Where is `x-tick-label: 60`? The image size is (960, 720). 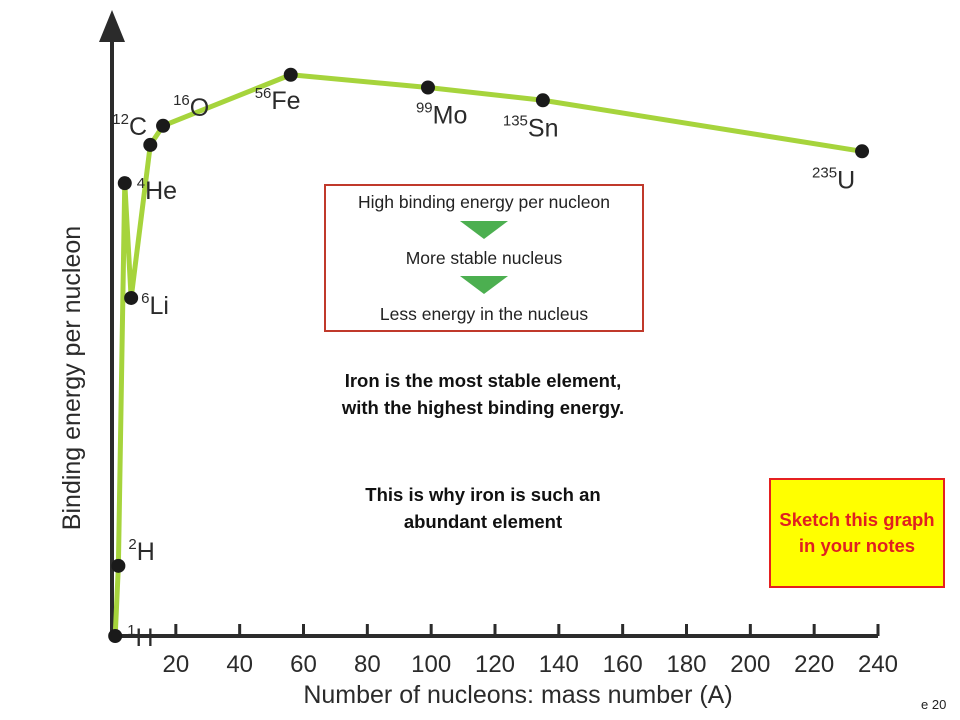
x-tick-label: 60 is located at coordinates (303, 664).